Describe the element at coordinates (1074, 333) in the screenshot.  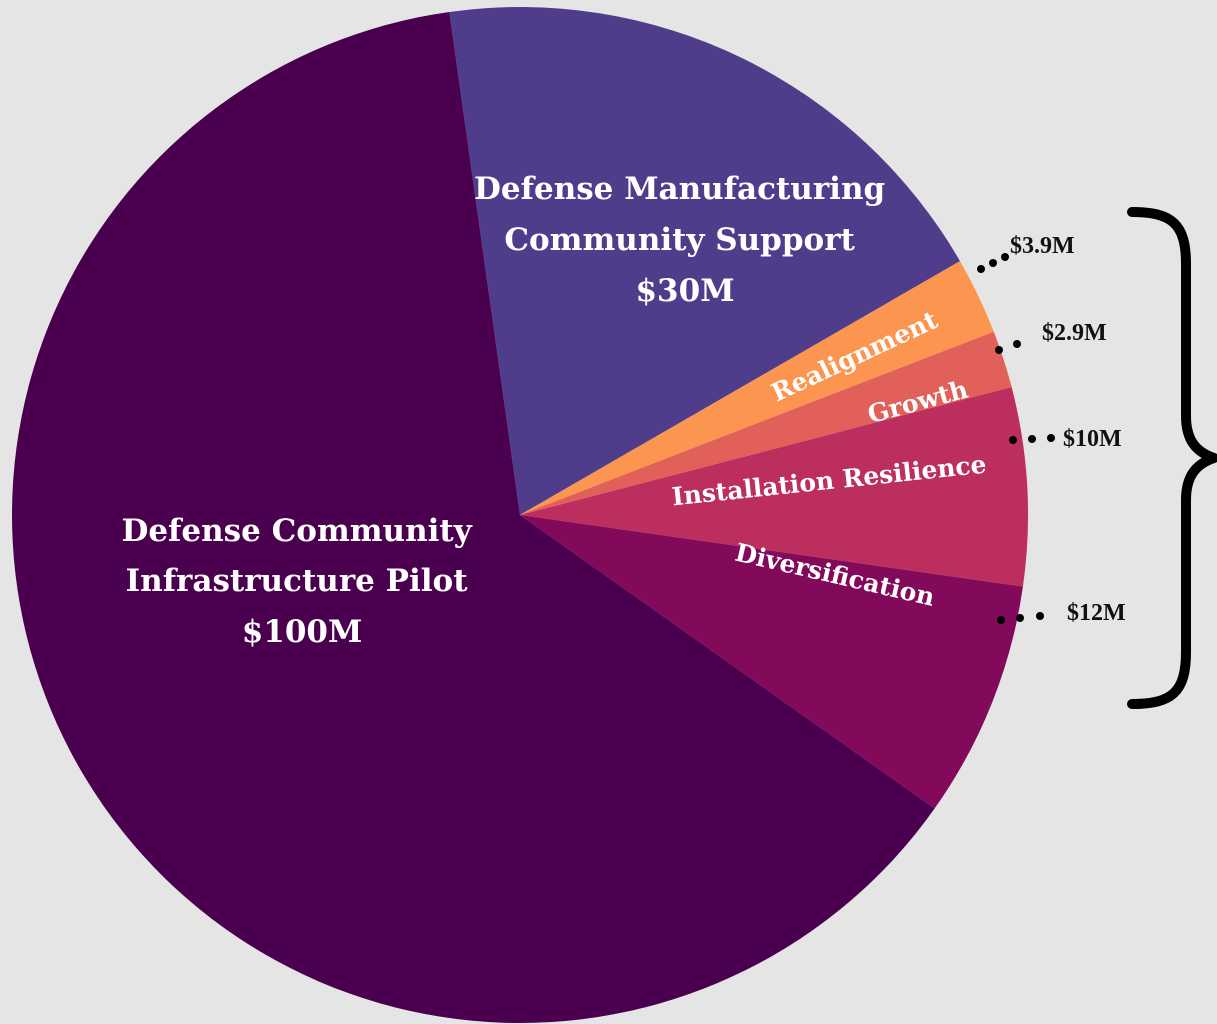
I see `growth-value: $2.9M` at that location.